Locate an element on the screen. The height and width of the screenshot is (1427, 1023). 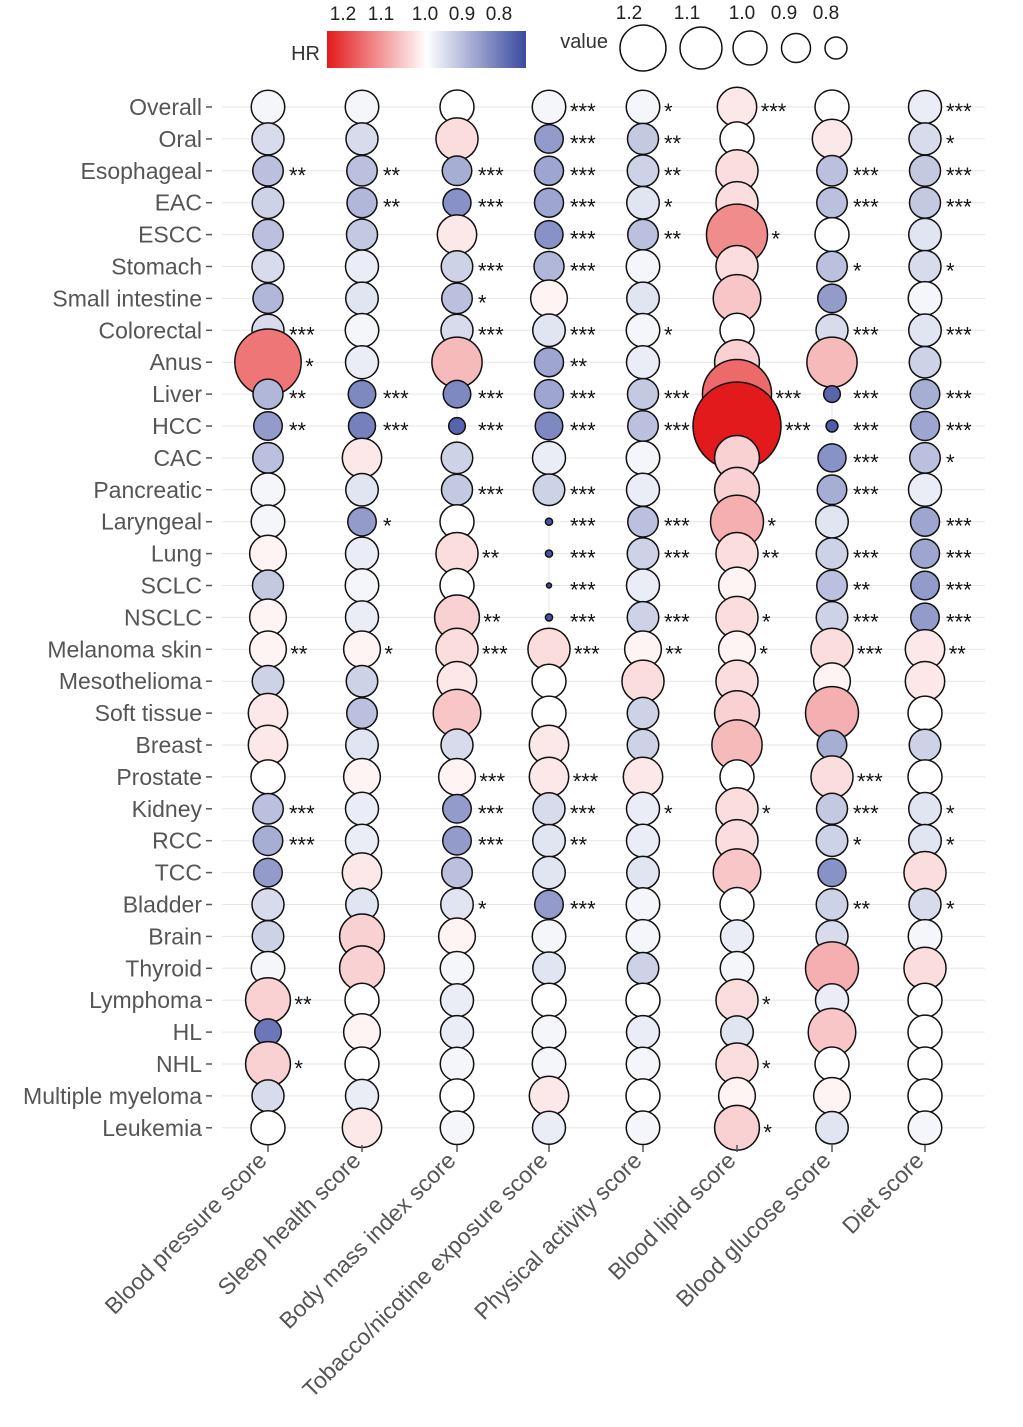
bubble-physical-activity-score-multiple-myeloma is located at coordinates (643, 1096).